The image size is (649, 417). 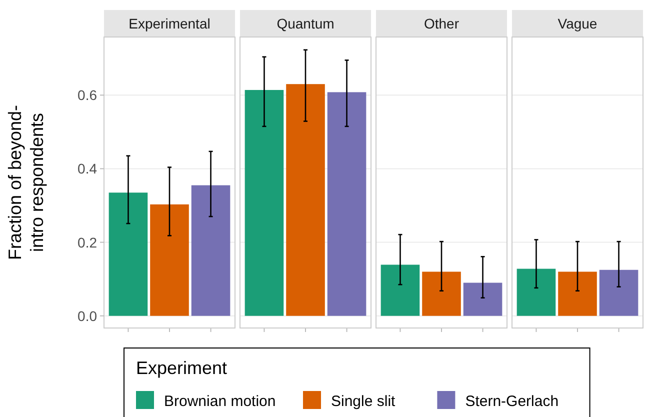 What do you see at coordinates (305, 24) in the screenshot?
I see `x-tick-label: Quantum` at bounding box center [305, 24].